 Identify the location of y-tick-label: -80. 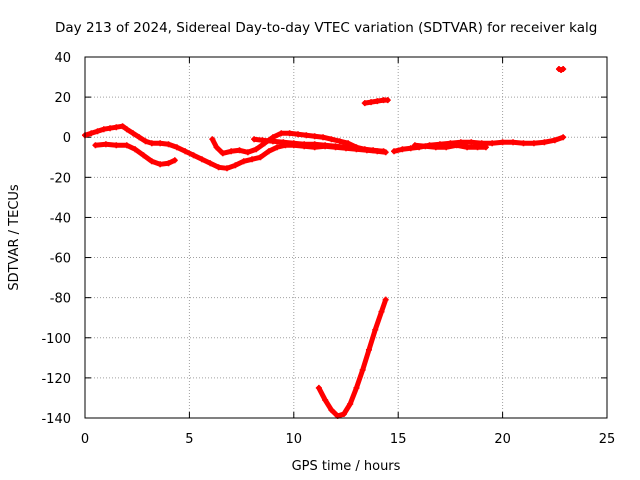
(60, 299).